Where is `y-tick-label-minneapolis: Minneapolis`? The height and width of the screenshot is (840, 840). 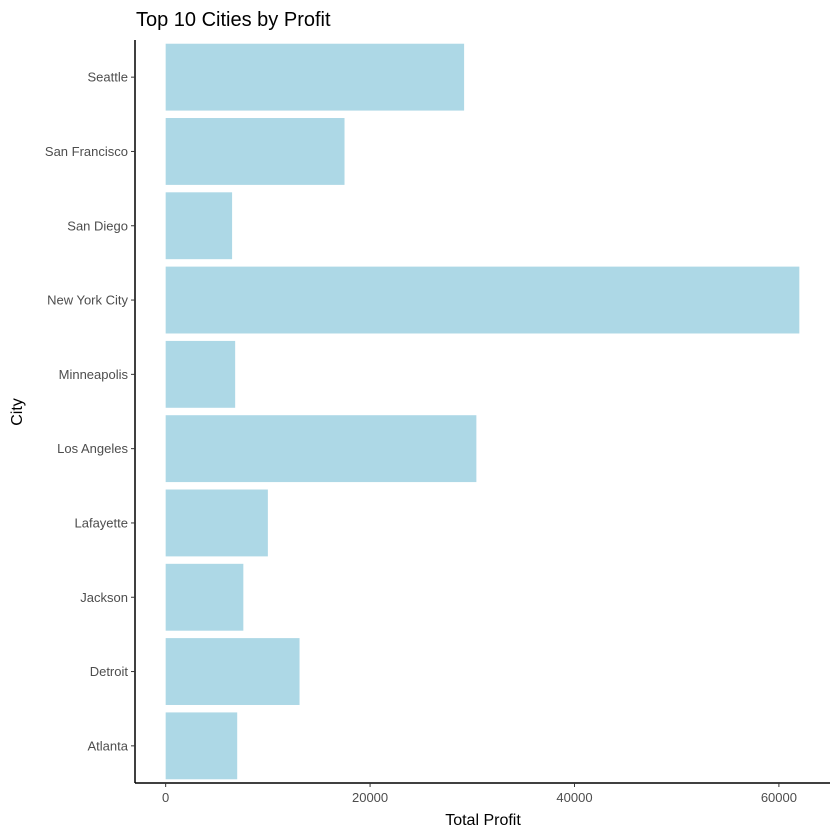 y-tick-label-minneapolis: Minneapolis is located at coordinates (94, 374).